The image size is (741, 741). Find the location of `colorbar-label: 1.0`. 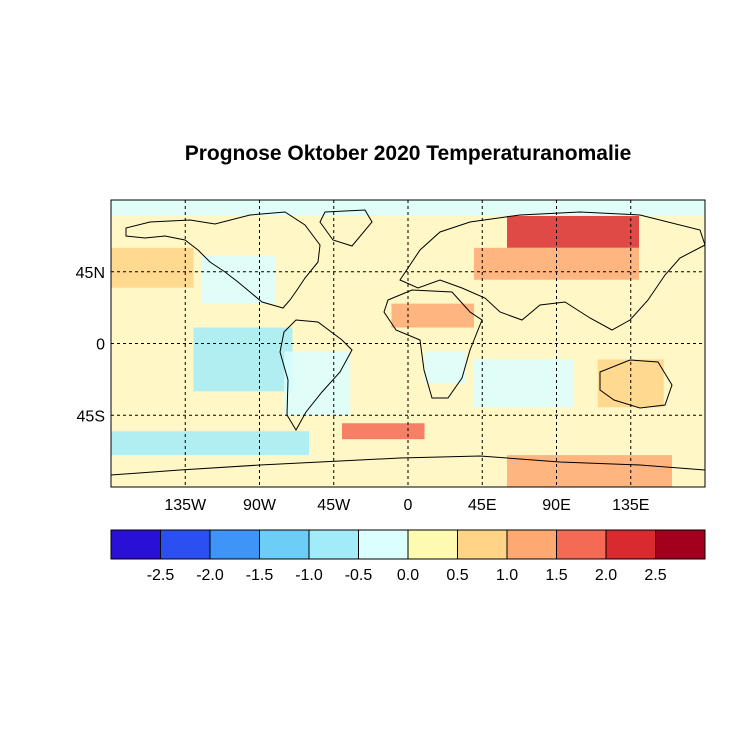

colorbar-label: 1.0 is located at coordinates (507, 575).